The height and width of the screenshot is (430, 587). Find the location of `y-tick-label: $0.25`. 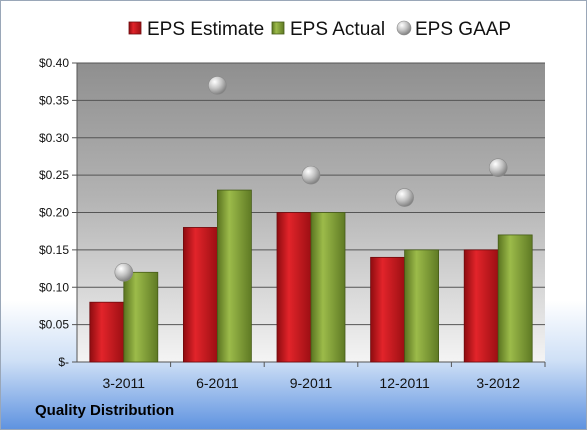

y-tick-label: $0.25 is located at coordinates (54, 175).